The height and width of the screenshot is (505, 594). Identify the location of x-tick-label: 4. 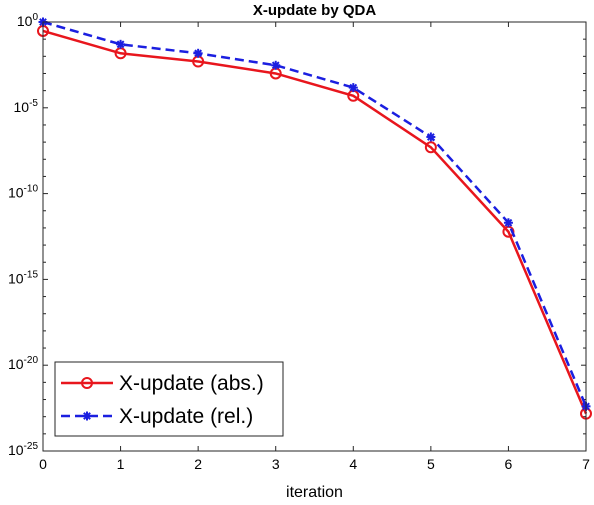
(353, 464).